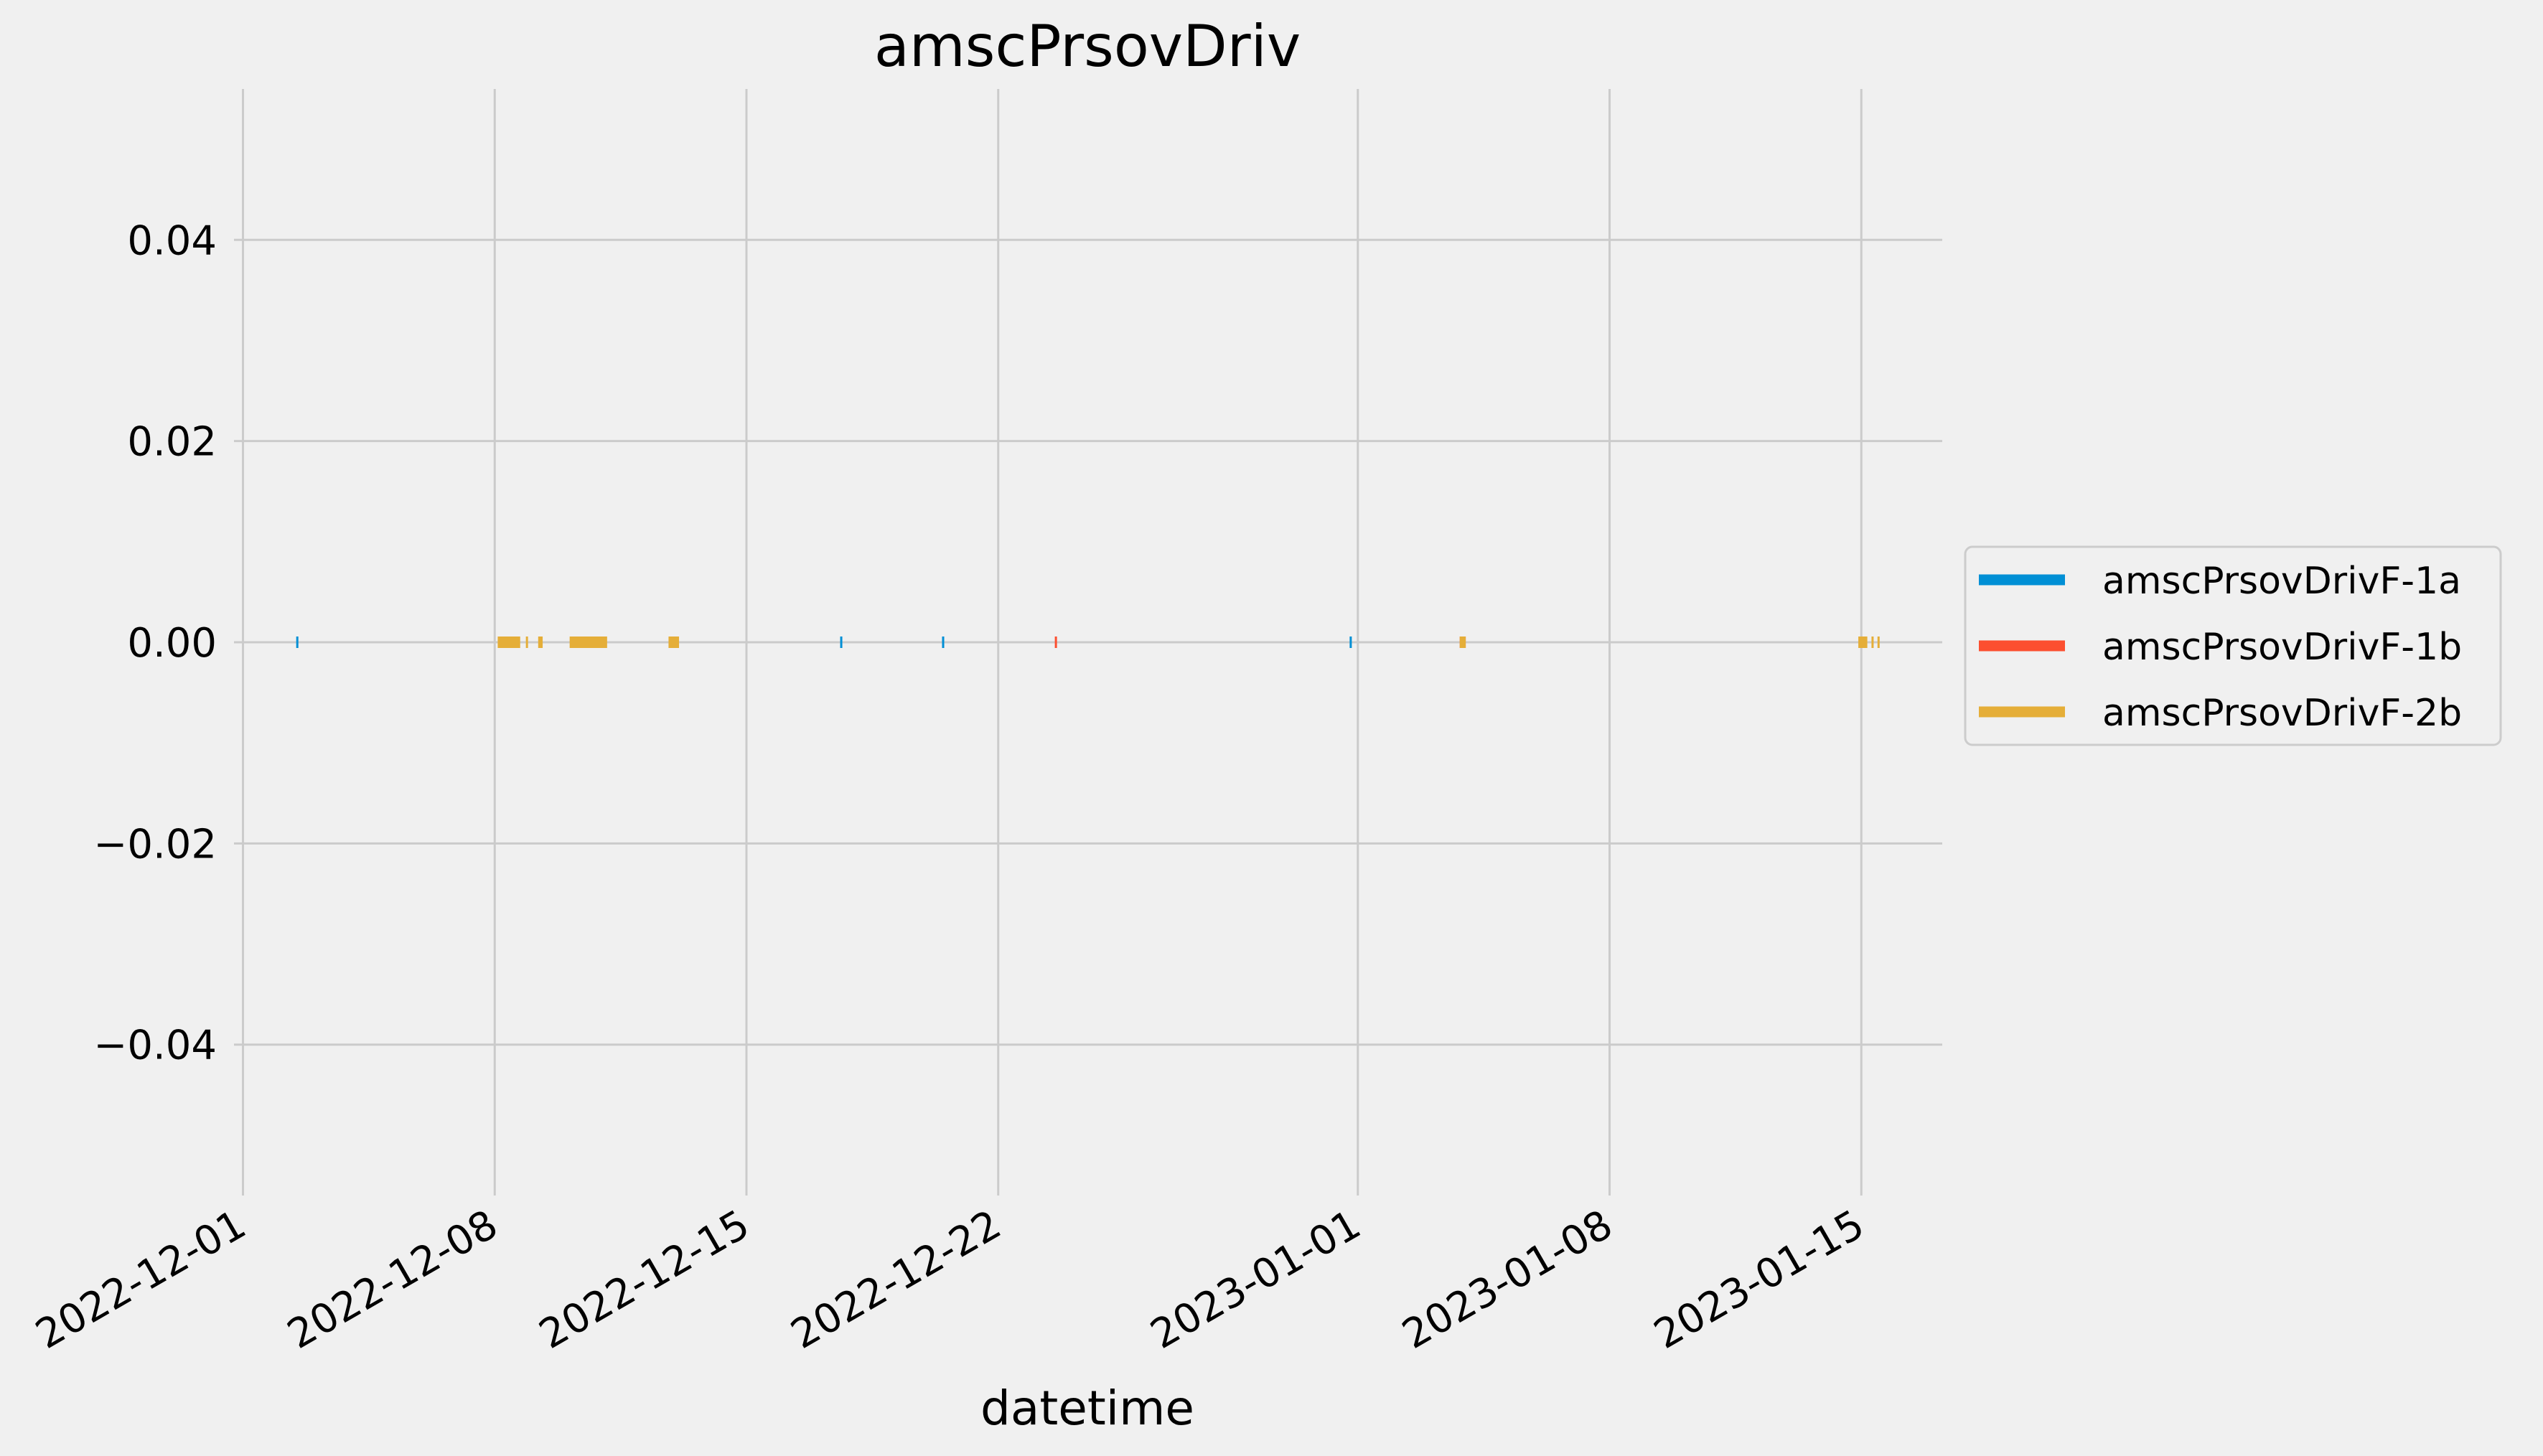 This screenshot has height=1456, width=2543. I want to click on y-tick-label: 0.02, so click(172, 442).